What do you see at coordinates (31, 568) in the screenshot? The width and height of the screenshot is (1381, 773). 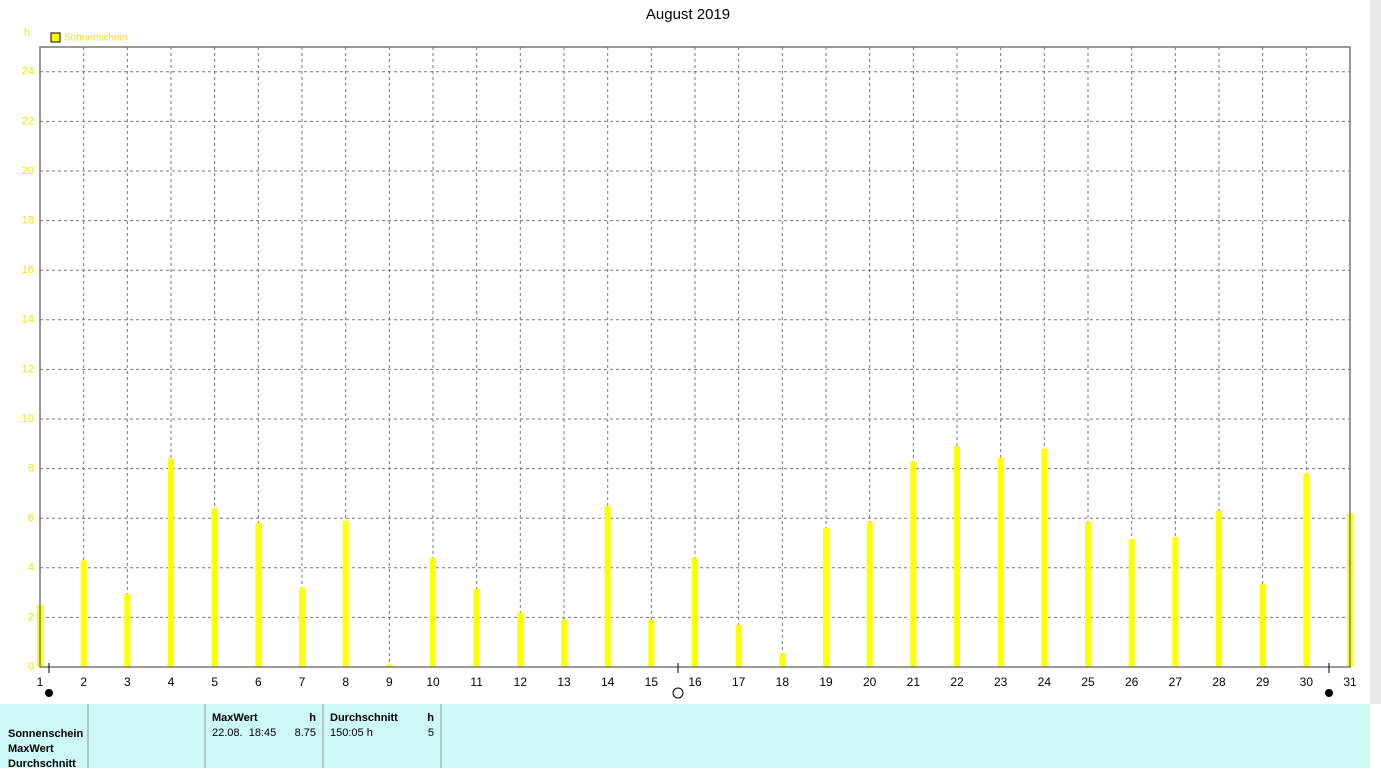 I see `y-tick-label: 4` at bounding box center [31, 568].